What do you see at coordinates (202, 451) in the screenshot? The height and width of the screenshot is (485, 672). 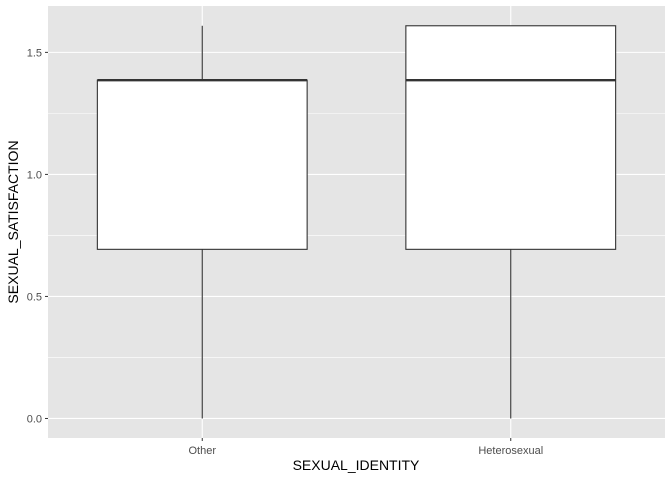 I see `x-tick-label: Other` at bounding box center [202, 451].